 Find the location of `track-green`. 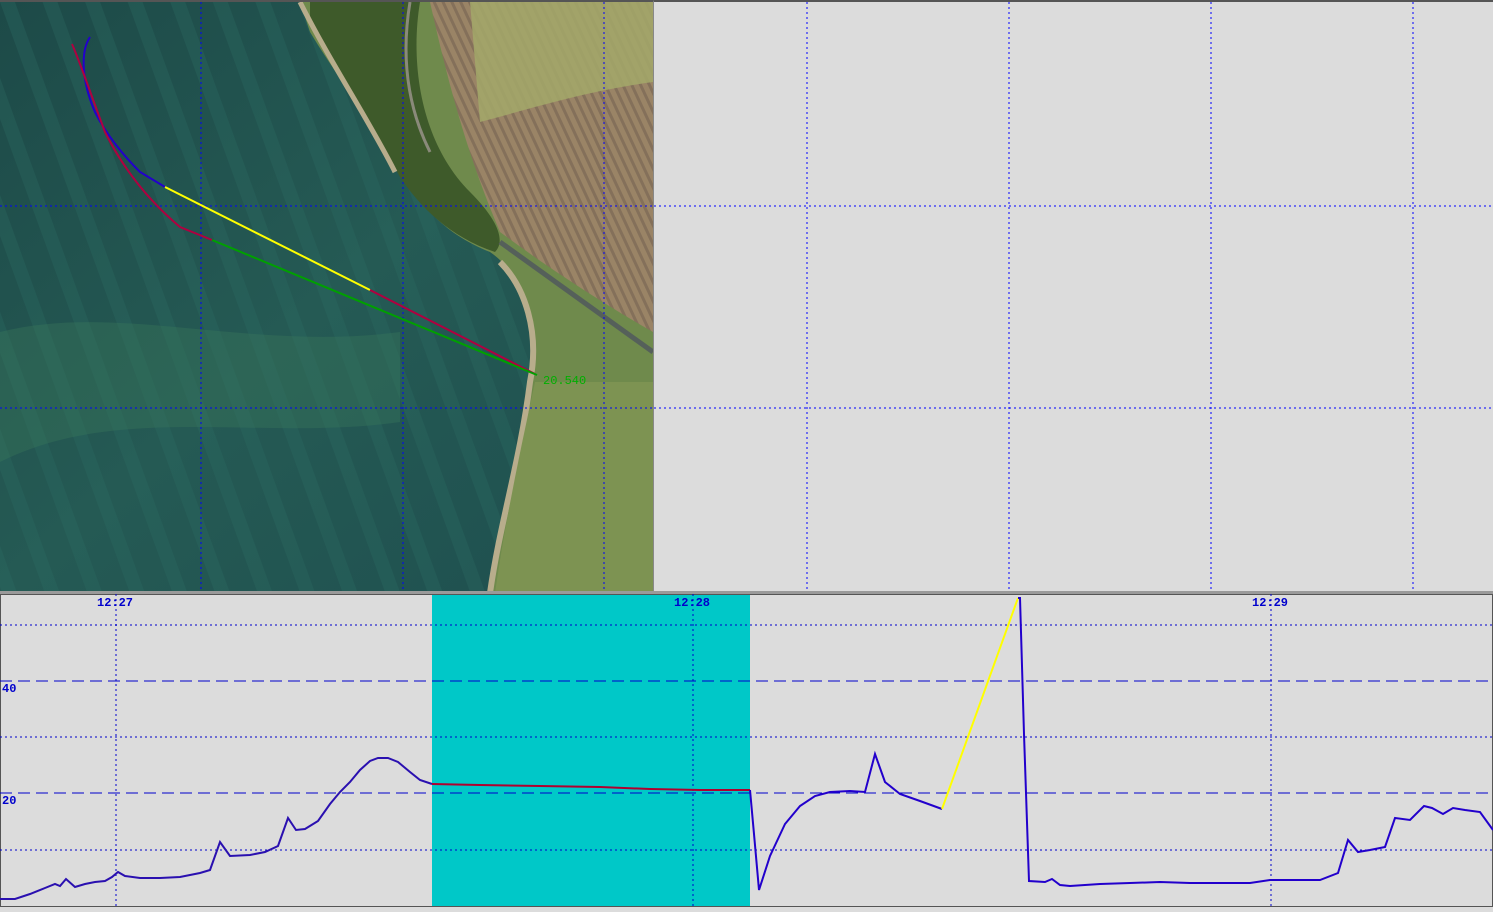

track-green is located at coordinates (374, 307).